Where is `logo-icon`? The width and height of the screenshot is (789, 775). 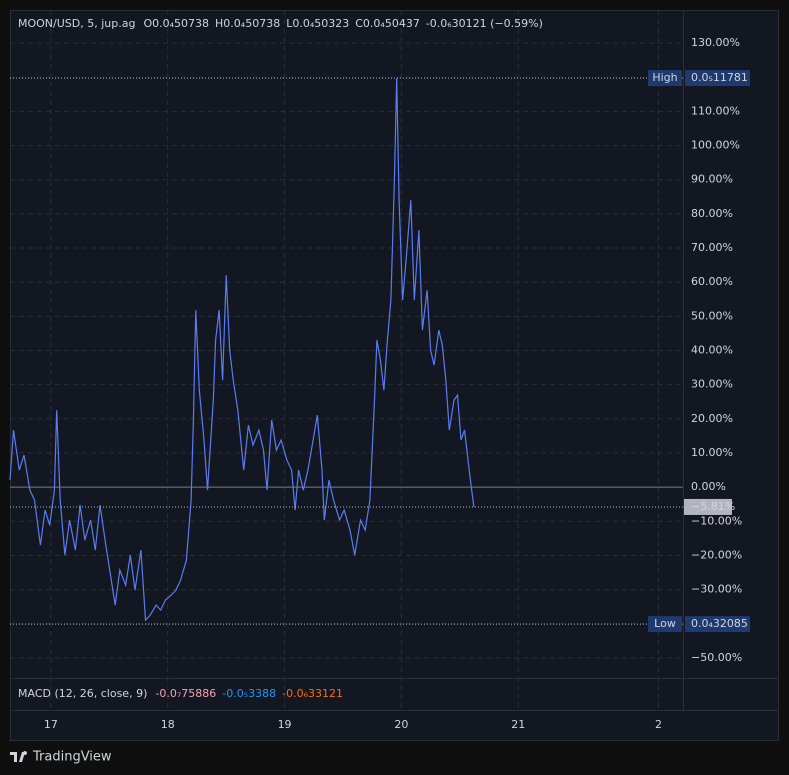 logo-icon is located at coordinates (19, 756).